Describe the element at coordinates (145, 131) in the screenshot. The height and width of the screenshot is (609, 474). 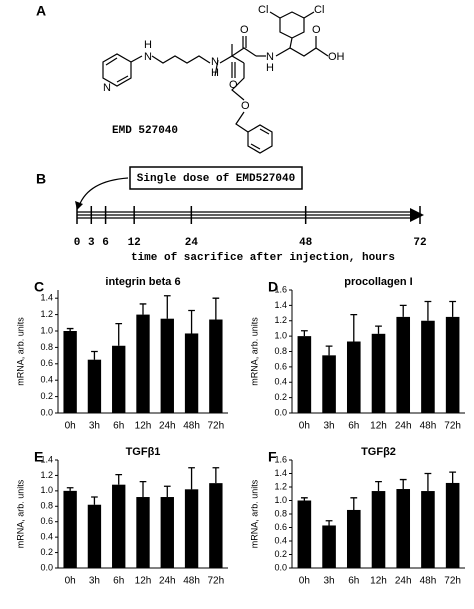
I see `compound-label: EMD 527040` at that location.